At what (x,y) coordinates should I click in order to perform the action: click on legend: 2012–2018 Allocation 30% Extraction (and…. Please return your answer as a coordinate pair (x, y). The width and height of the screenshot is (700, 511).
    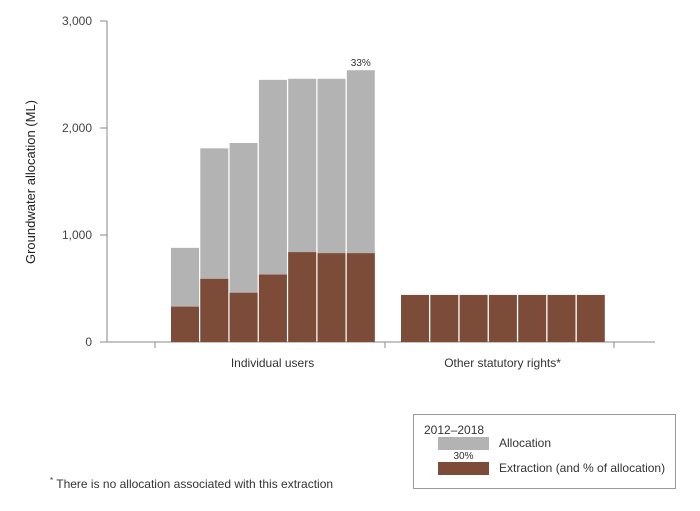
    Looking at the image, I should click on (544, 451).